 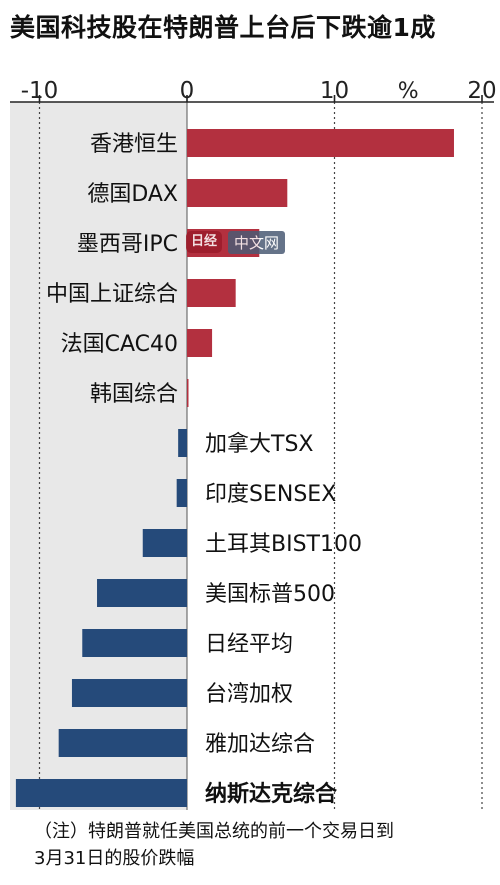 What do you see at coordinates (134, 144) in the screenshot?
I see `category-label: 香港恒生` at bounding box center [134, 144].